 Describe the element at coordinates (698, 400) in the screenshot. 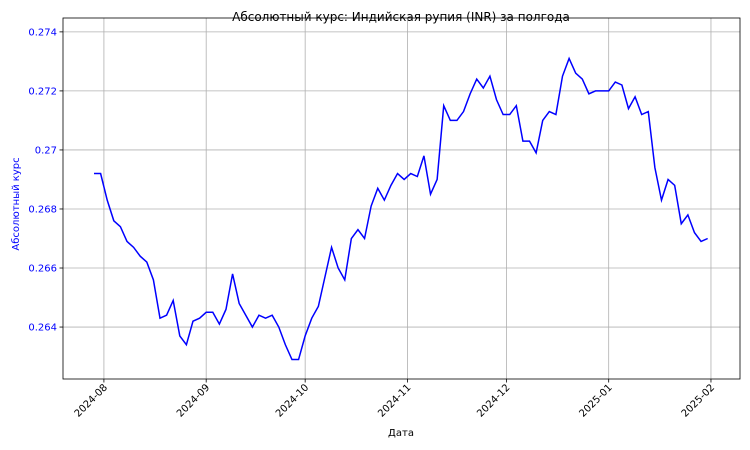

I see `x-tick-label: 2025-02` at that location.